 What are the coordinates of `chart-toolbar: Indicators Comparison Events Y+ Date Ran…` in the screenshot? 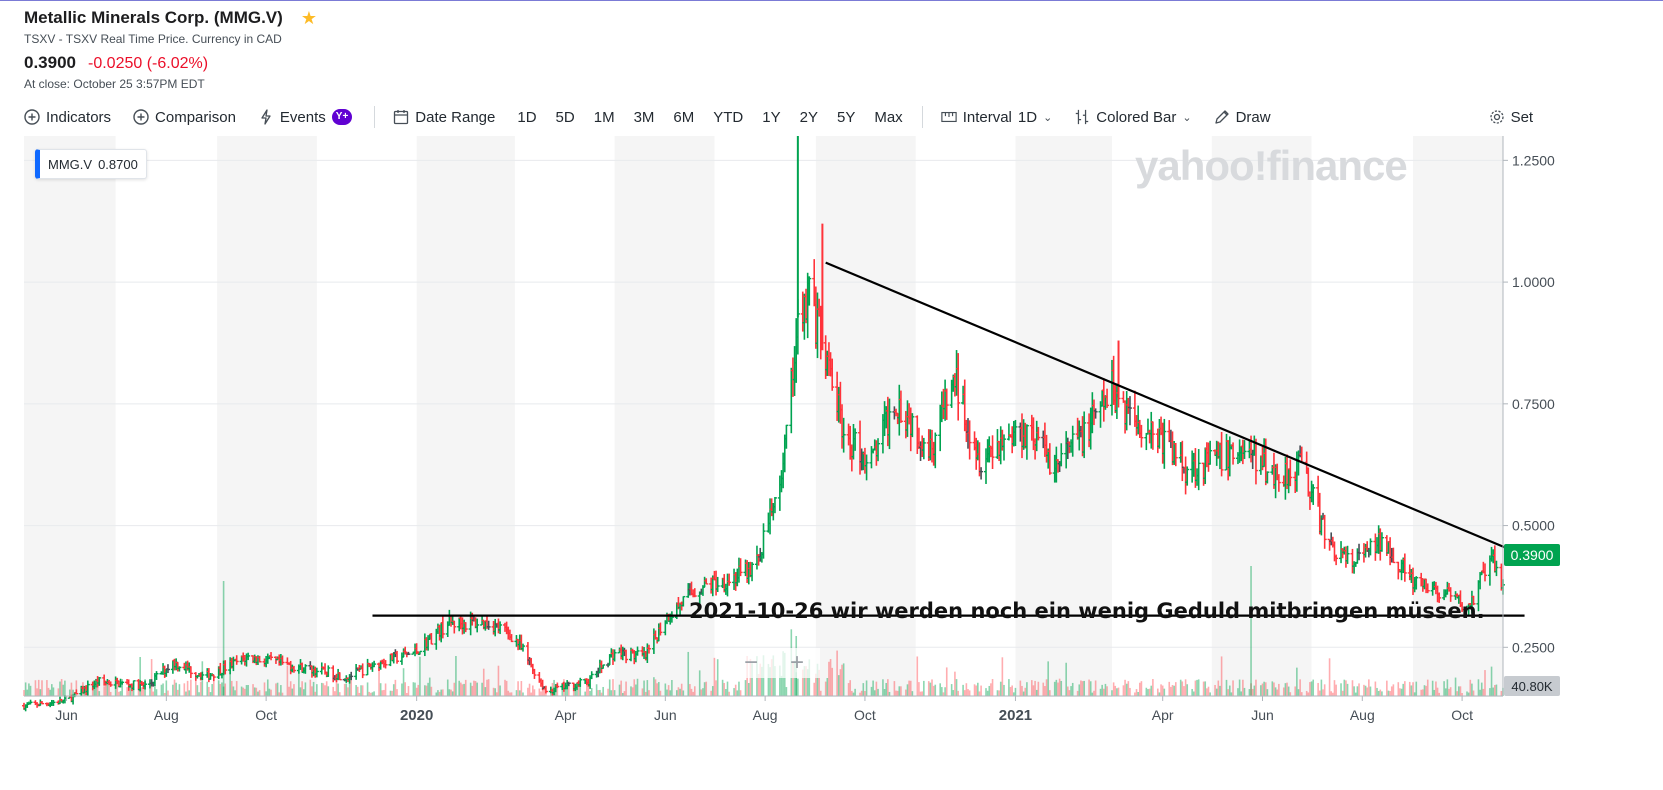 It's located at (789, 117).